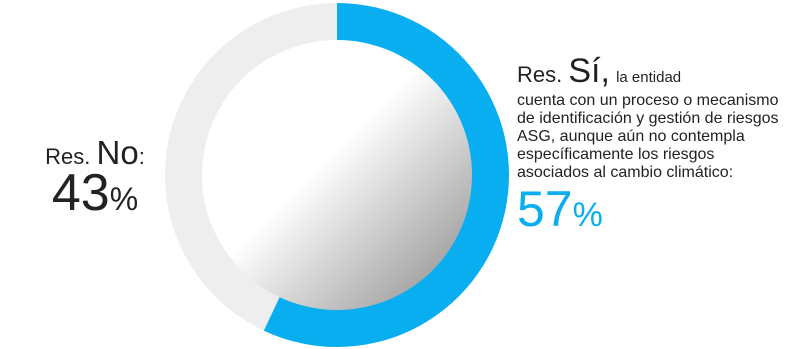 The height and width of the screenshot is (349, 795). What do you see at coordinates (649, 77) in the screenshot?
I see `label-yes-lead: la entidad` at bounding box center [649, 77].